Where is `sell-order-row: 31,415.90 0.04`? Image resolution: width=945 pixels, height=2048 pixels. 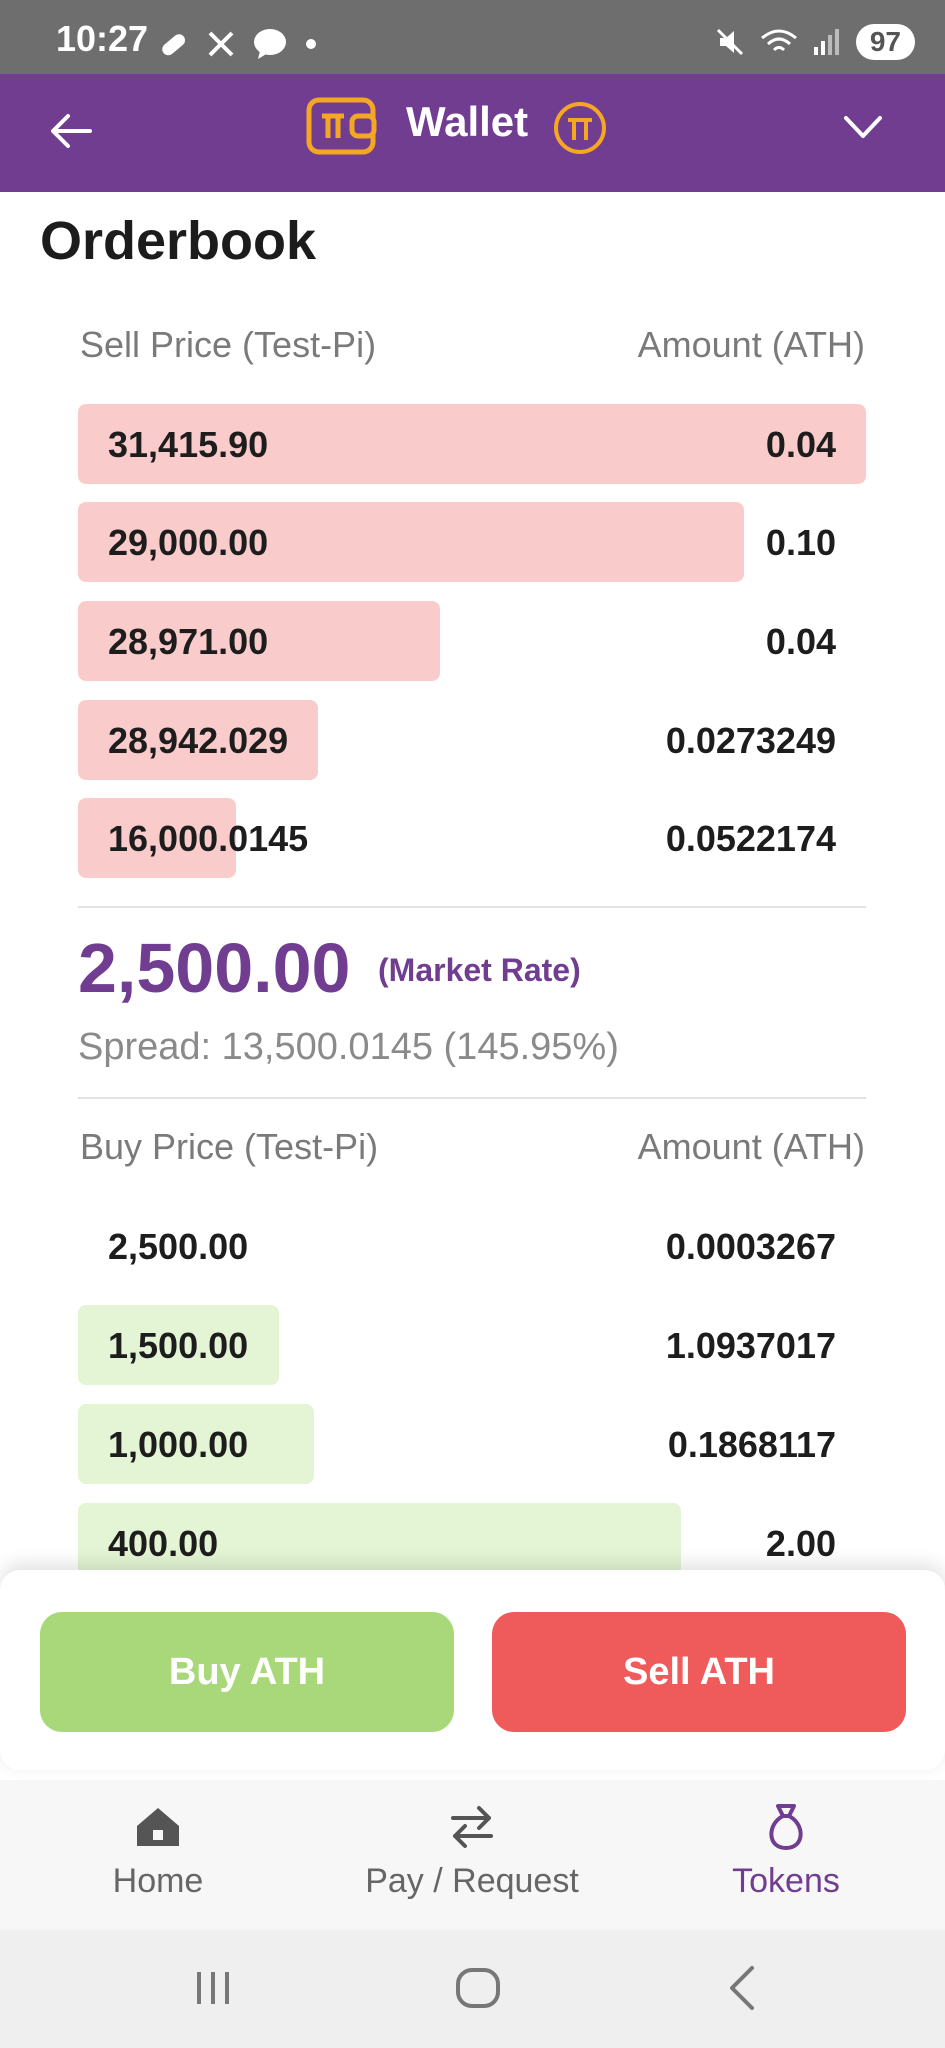 sell-order-row: 31,415.90 0.04 is located at coordinates (472, 444).